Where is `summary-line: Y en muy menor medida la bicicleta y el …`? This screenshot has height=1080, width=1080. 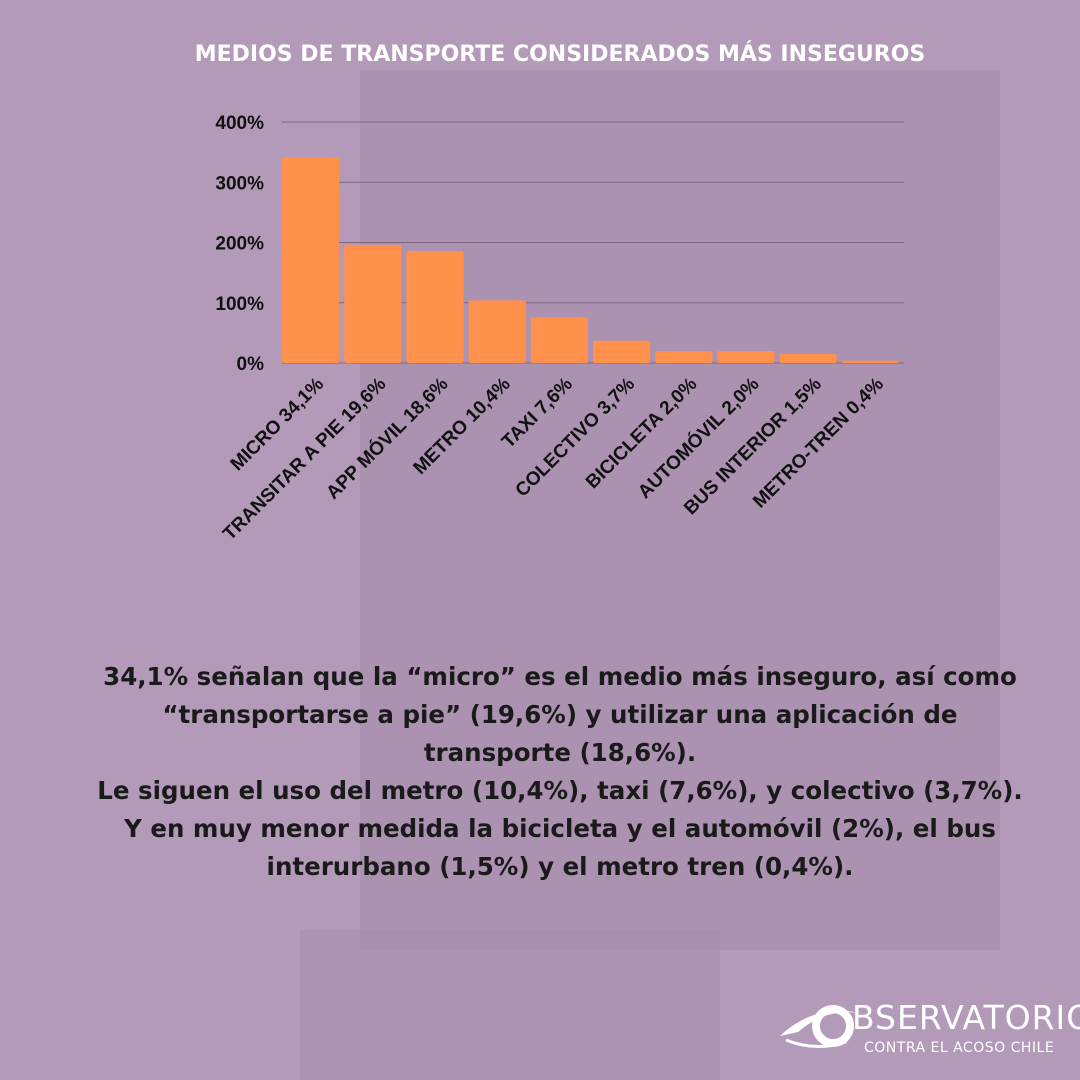 summary-line: Y en muy menor medida la bicicleta y el … is located at coordinates (560, 828).